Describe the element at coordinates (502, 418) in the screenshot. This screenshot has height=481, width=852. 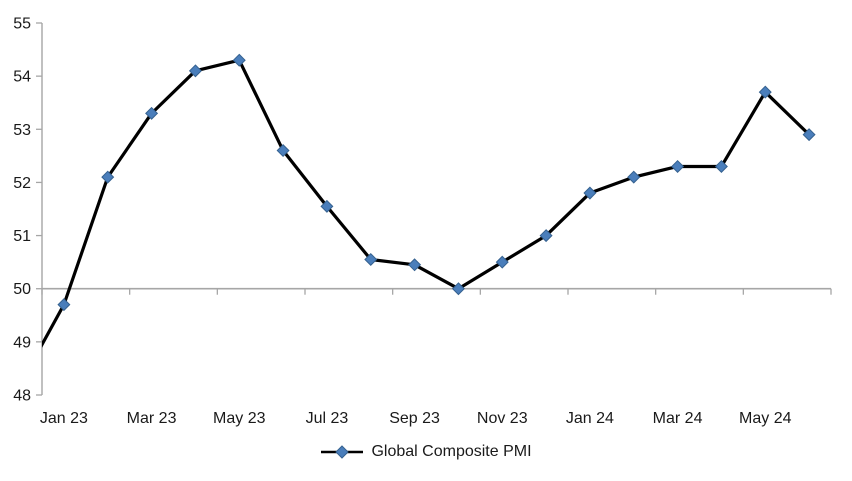
I see `x-tick-label: Nov 23` at that location.